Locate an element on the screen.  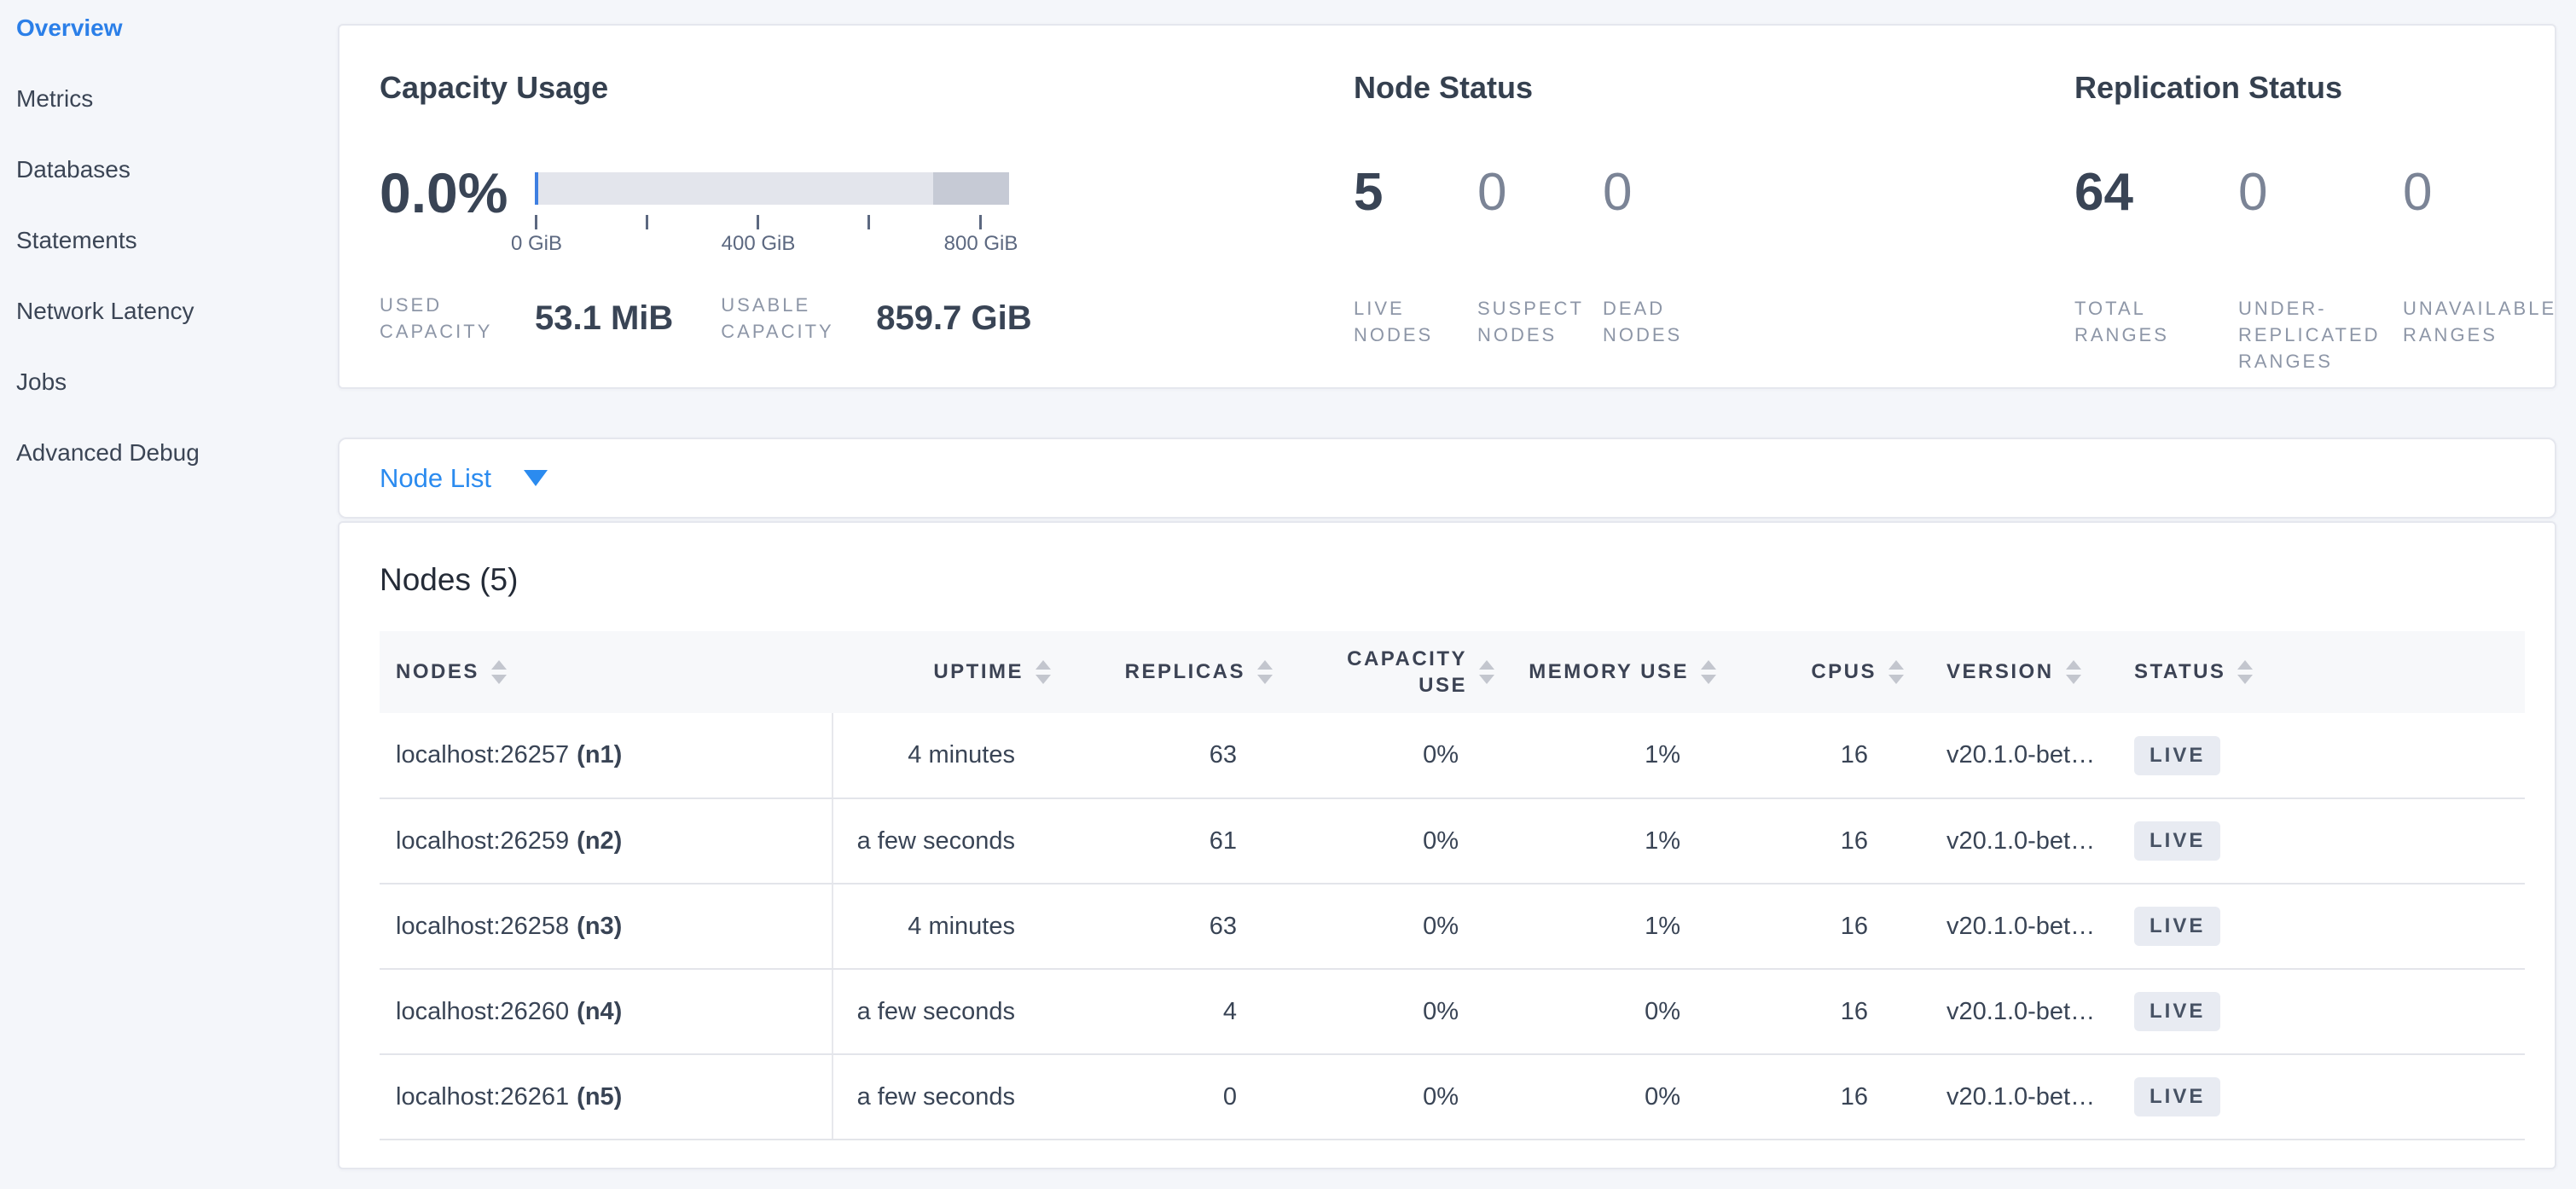
node-address: localhost:26260 is located at coordinates (483, 1011).